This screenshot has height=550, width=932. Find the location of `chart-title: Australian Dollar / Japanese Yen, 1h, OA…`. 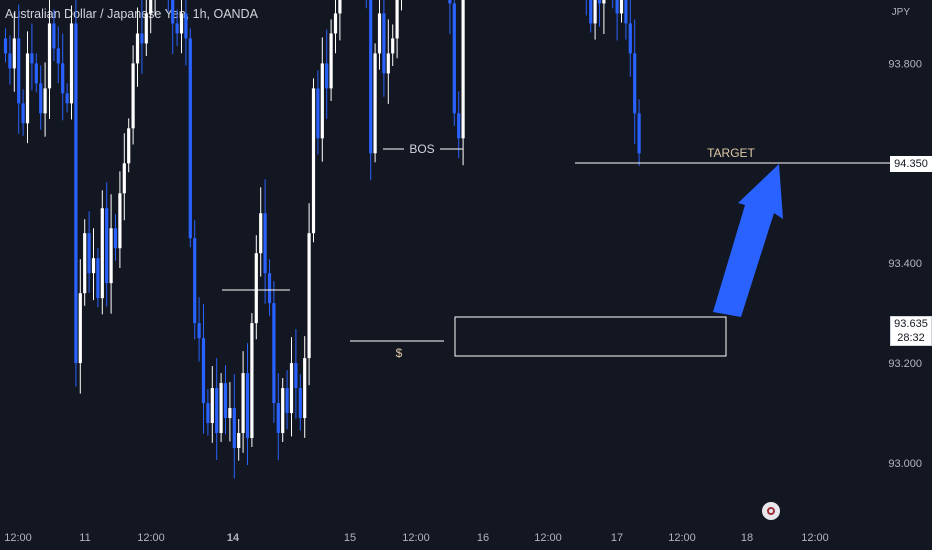

chart-title: Australian Dollar / Japanese Yen, 1h, OA… is located at coordinates (131, 14).